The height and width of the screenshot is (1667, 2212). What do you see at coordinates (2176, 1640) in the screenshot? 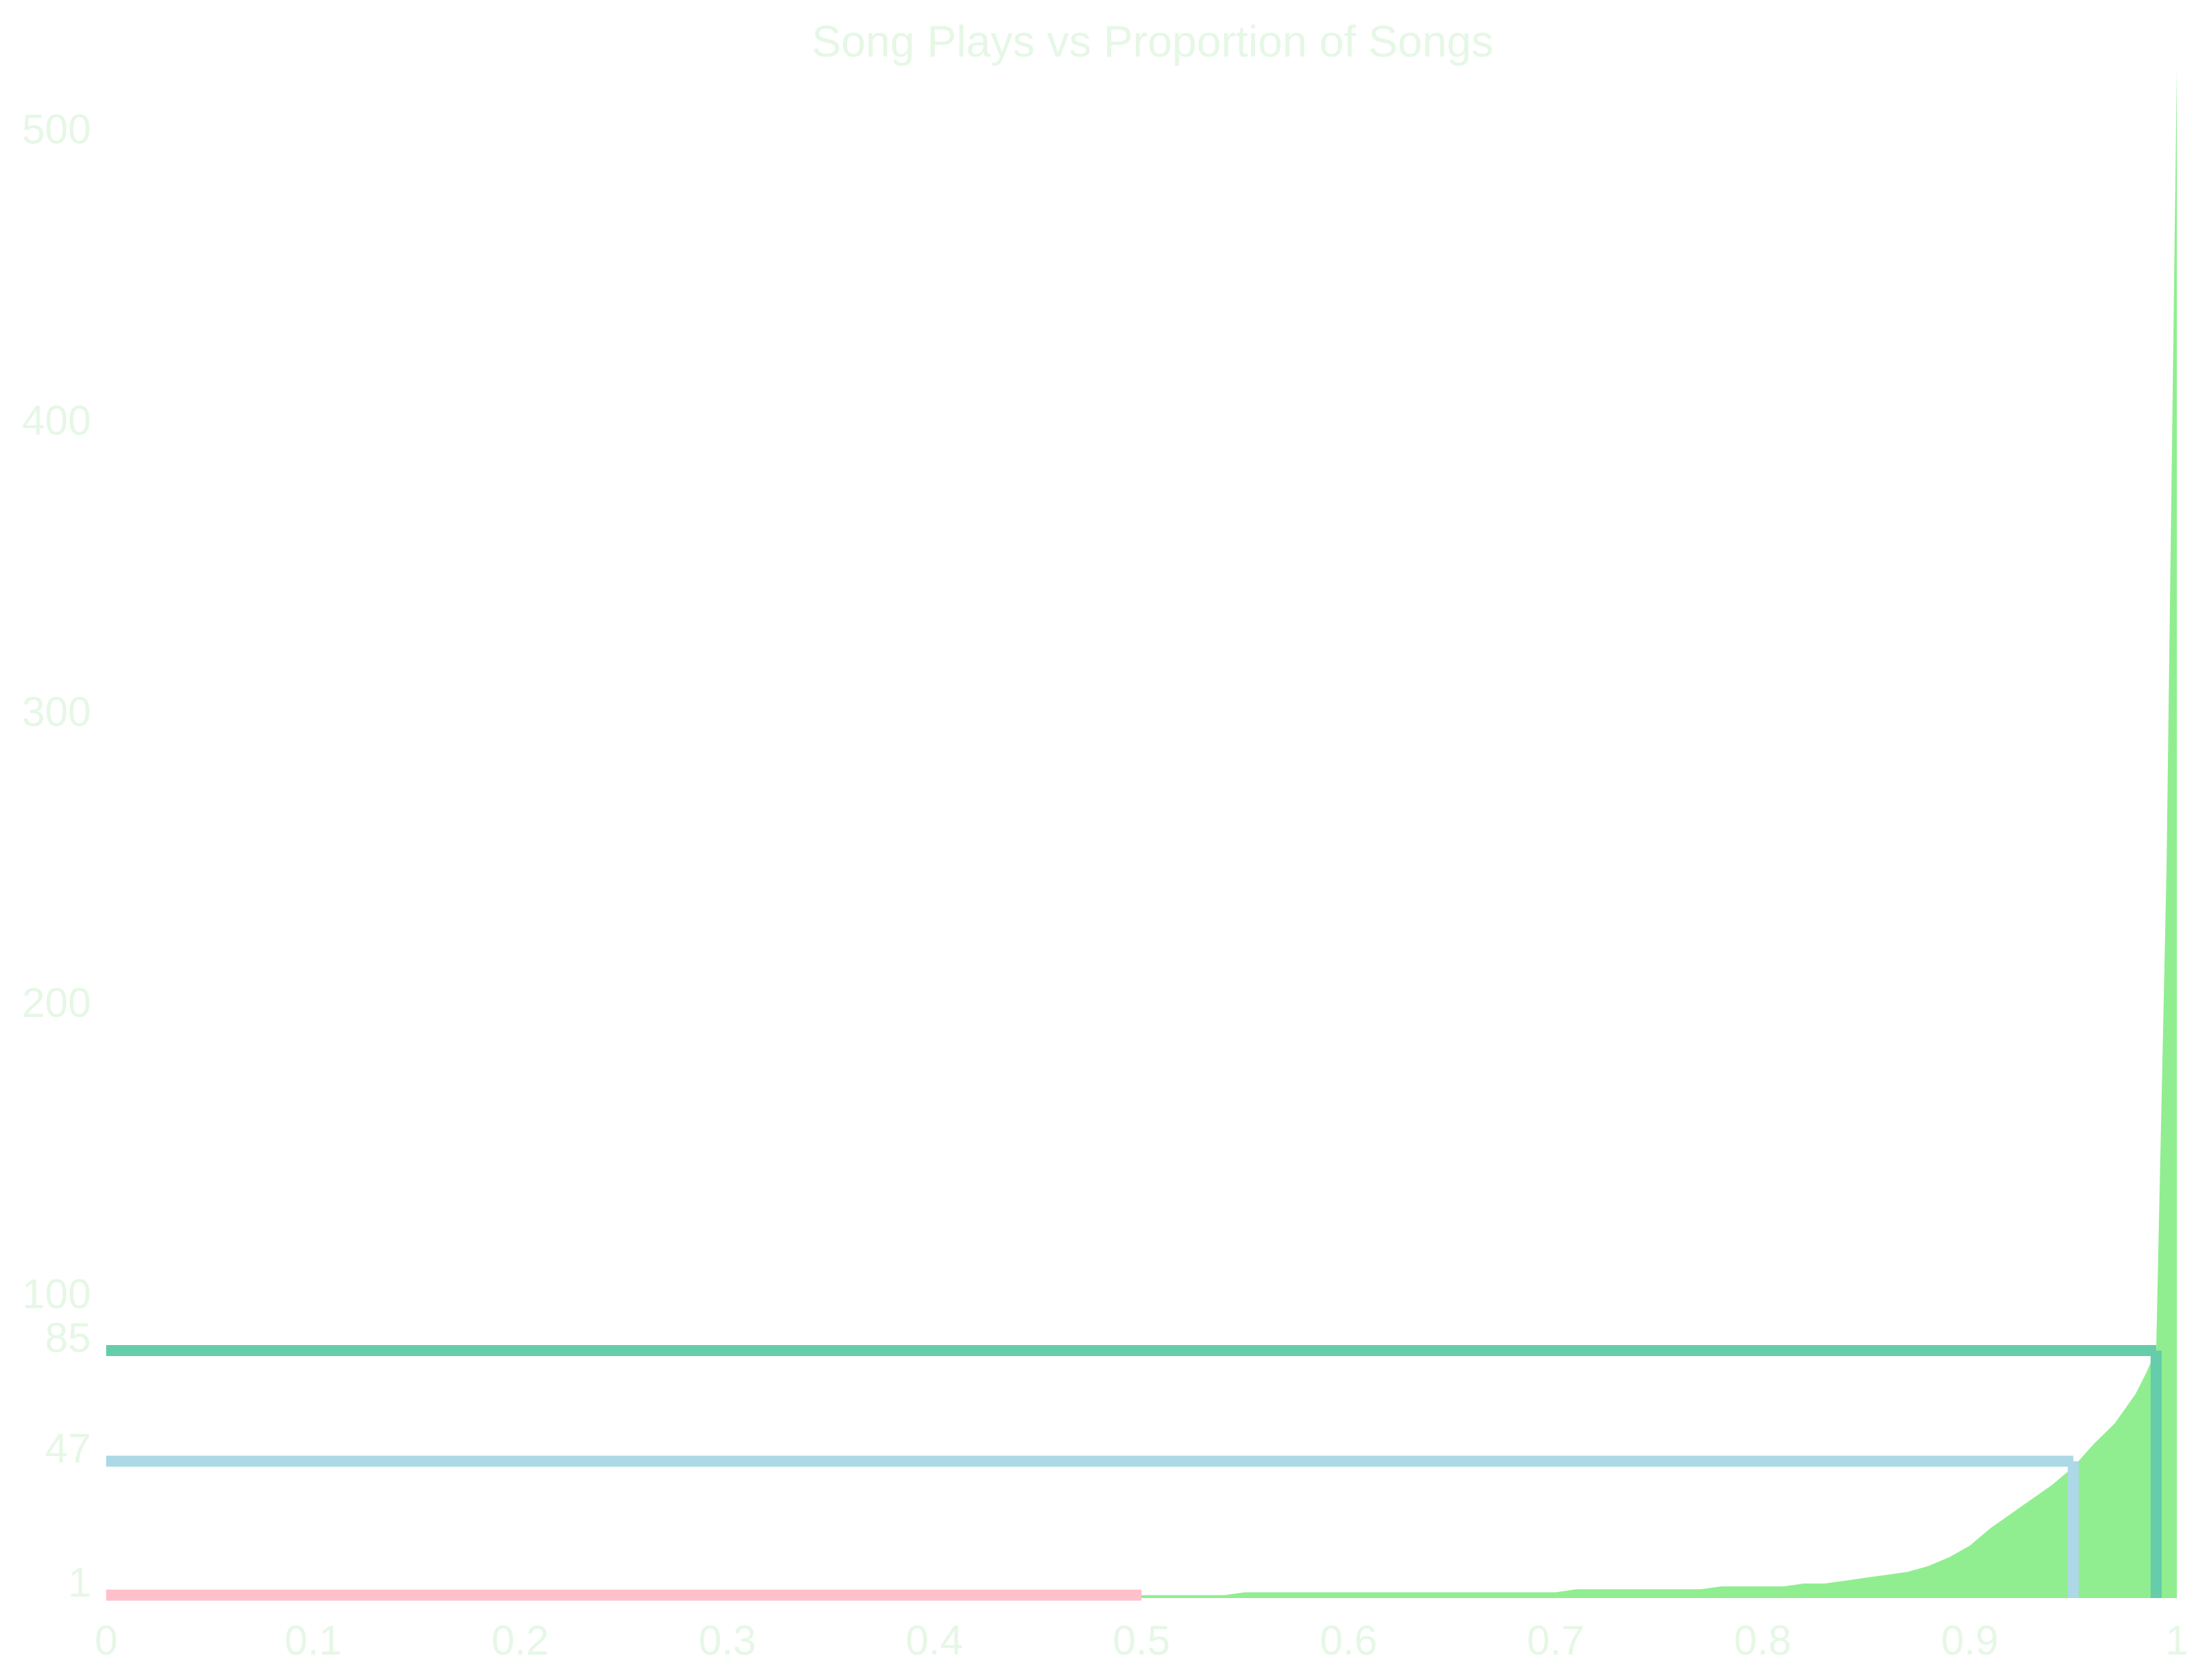
I see `x-tick-label: 1` at bounding box center [2176, 1640].